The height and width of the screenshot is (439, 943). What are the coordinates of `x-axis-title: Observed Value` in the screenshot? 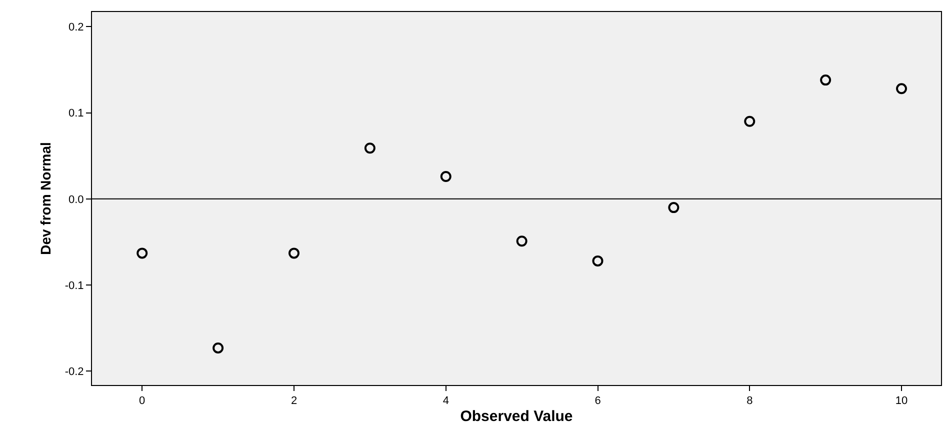 It's located at (516, 417).